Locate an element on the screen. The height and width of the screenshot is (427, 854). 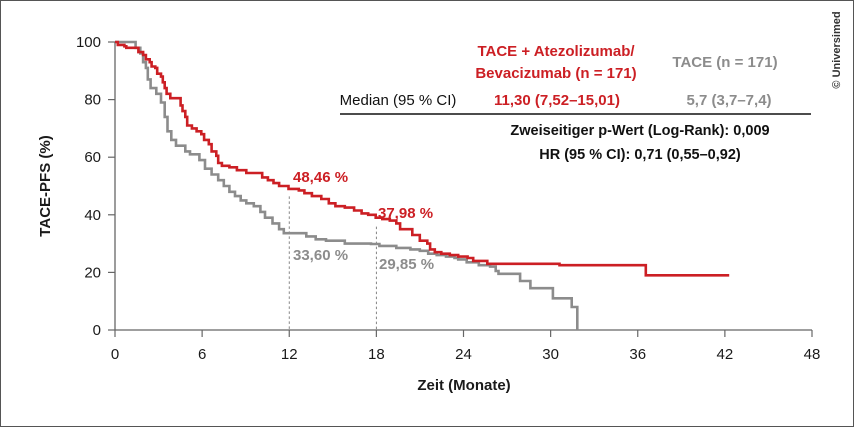
y-tick-label: 80 is located at coordinates (92, 100).